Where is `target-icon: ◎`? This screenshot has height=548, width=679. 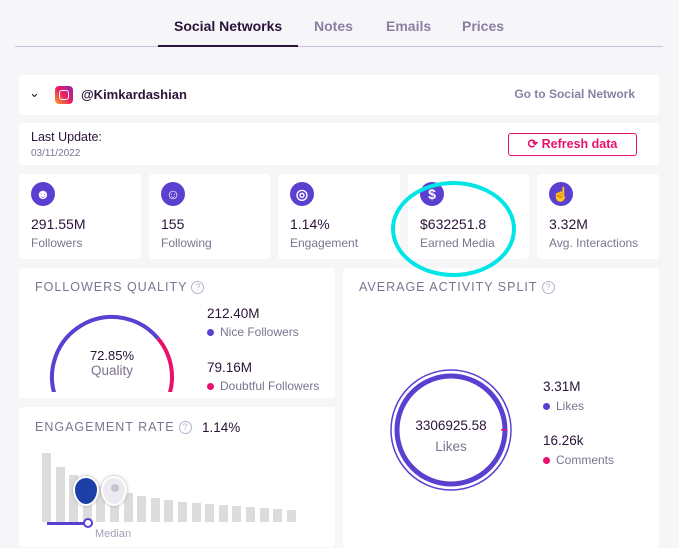 target-icon: ◎ is located at coordinates (302, 194).